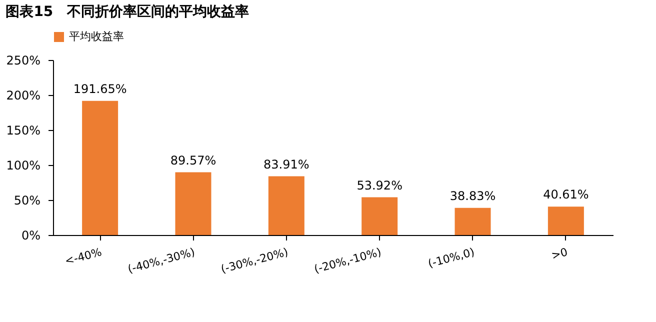 This screenshot has height=322, width=656. What do you see at coordinates (193, 160) in the screenshot?
I see `data-label: 89.57%` at bounding box center [193, 160].